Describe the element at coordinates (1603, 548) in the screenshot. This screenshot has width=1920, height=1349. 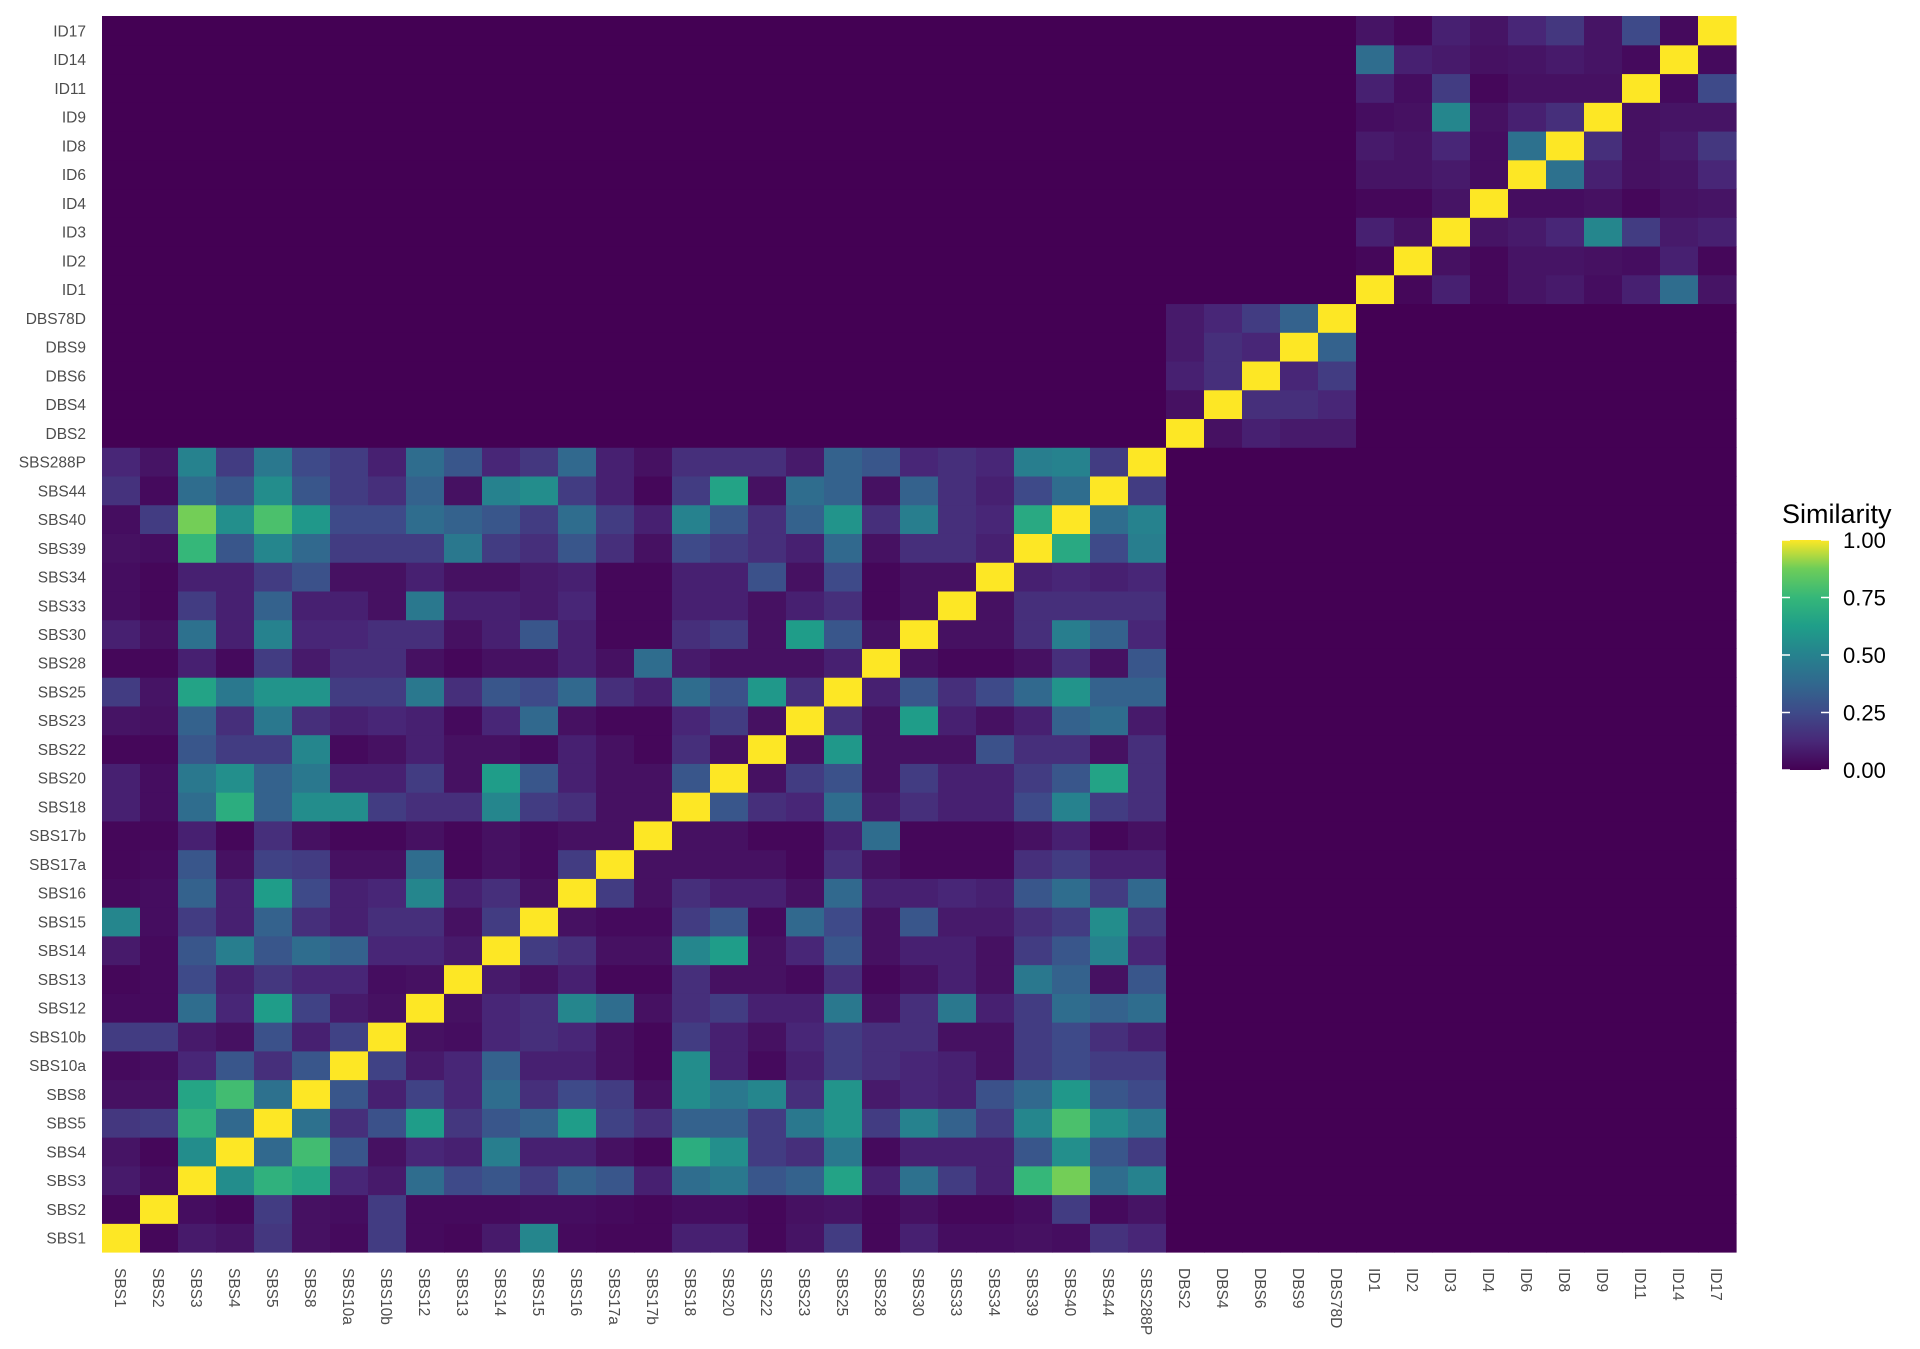
I see `heatmap-cell-ID9-SBS39` at that location.